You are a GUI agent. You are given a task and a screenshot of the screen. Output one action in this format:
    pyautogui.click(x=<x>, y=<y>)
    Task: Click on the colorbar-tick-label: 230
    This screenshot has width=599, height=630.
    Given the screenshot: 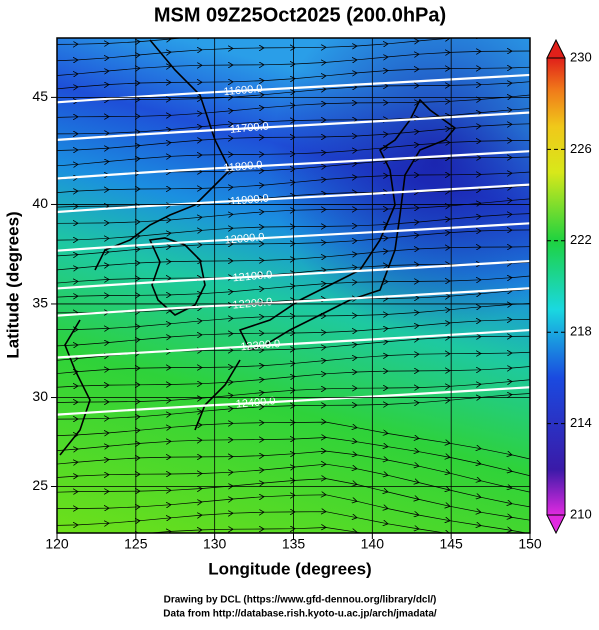 What is the action you would take?
    pyautogui.click(x=581, y=56)
    